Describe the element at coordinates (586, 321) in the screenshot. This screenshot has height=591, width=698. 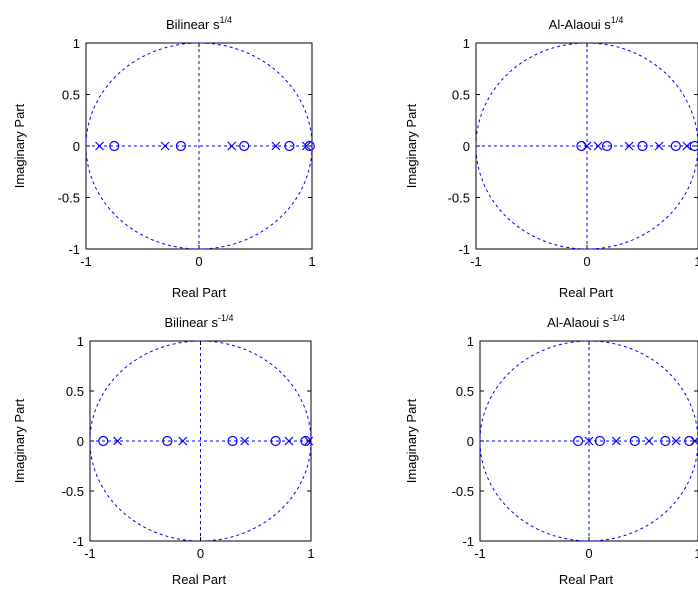
I see `plot-title: Al-Alaoui s-1/4` at that location.